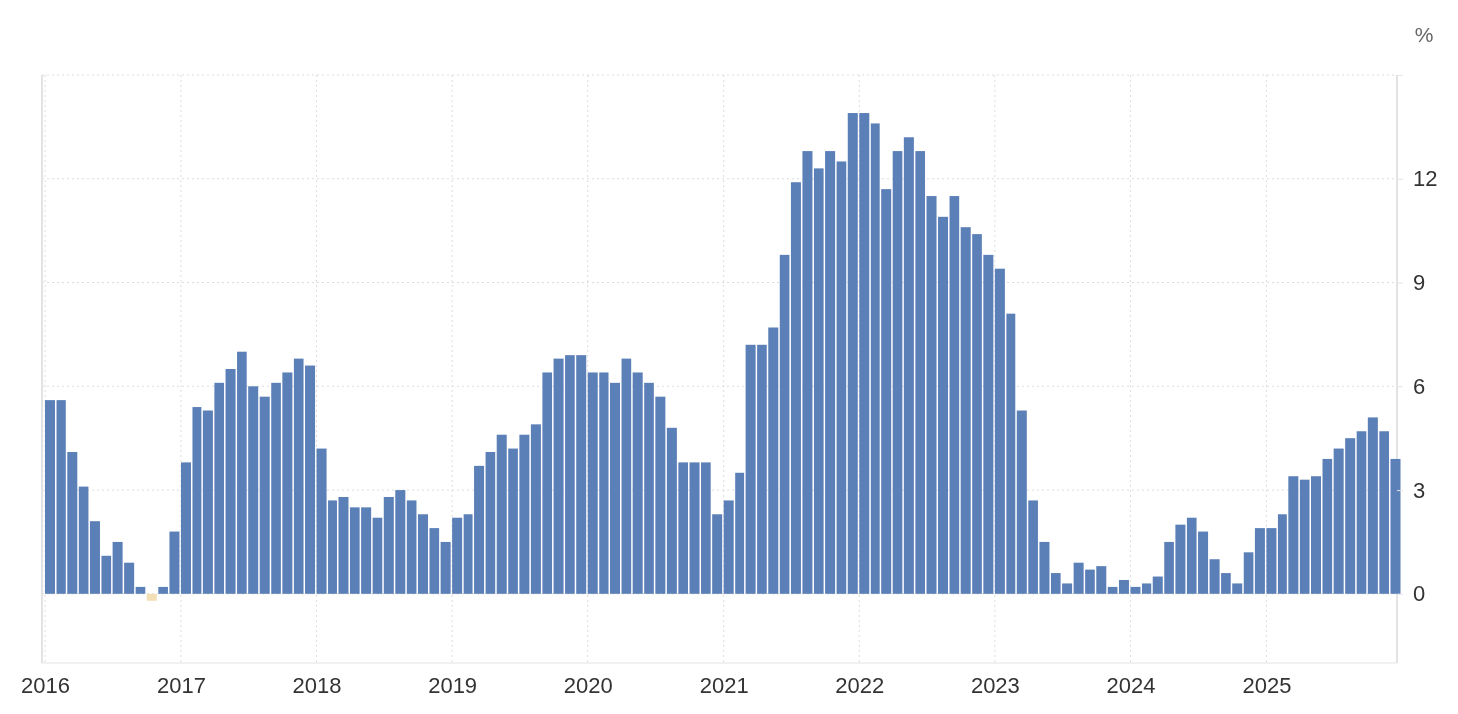 This screenshot has width=1458, height=714. Describe the element at coordinates (181, 685) in the screenshot. I see `x-tick-label: 2017` at that location.